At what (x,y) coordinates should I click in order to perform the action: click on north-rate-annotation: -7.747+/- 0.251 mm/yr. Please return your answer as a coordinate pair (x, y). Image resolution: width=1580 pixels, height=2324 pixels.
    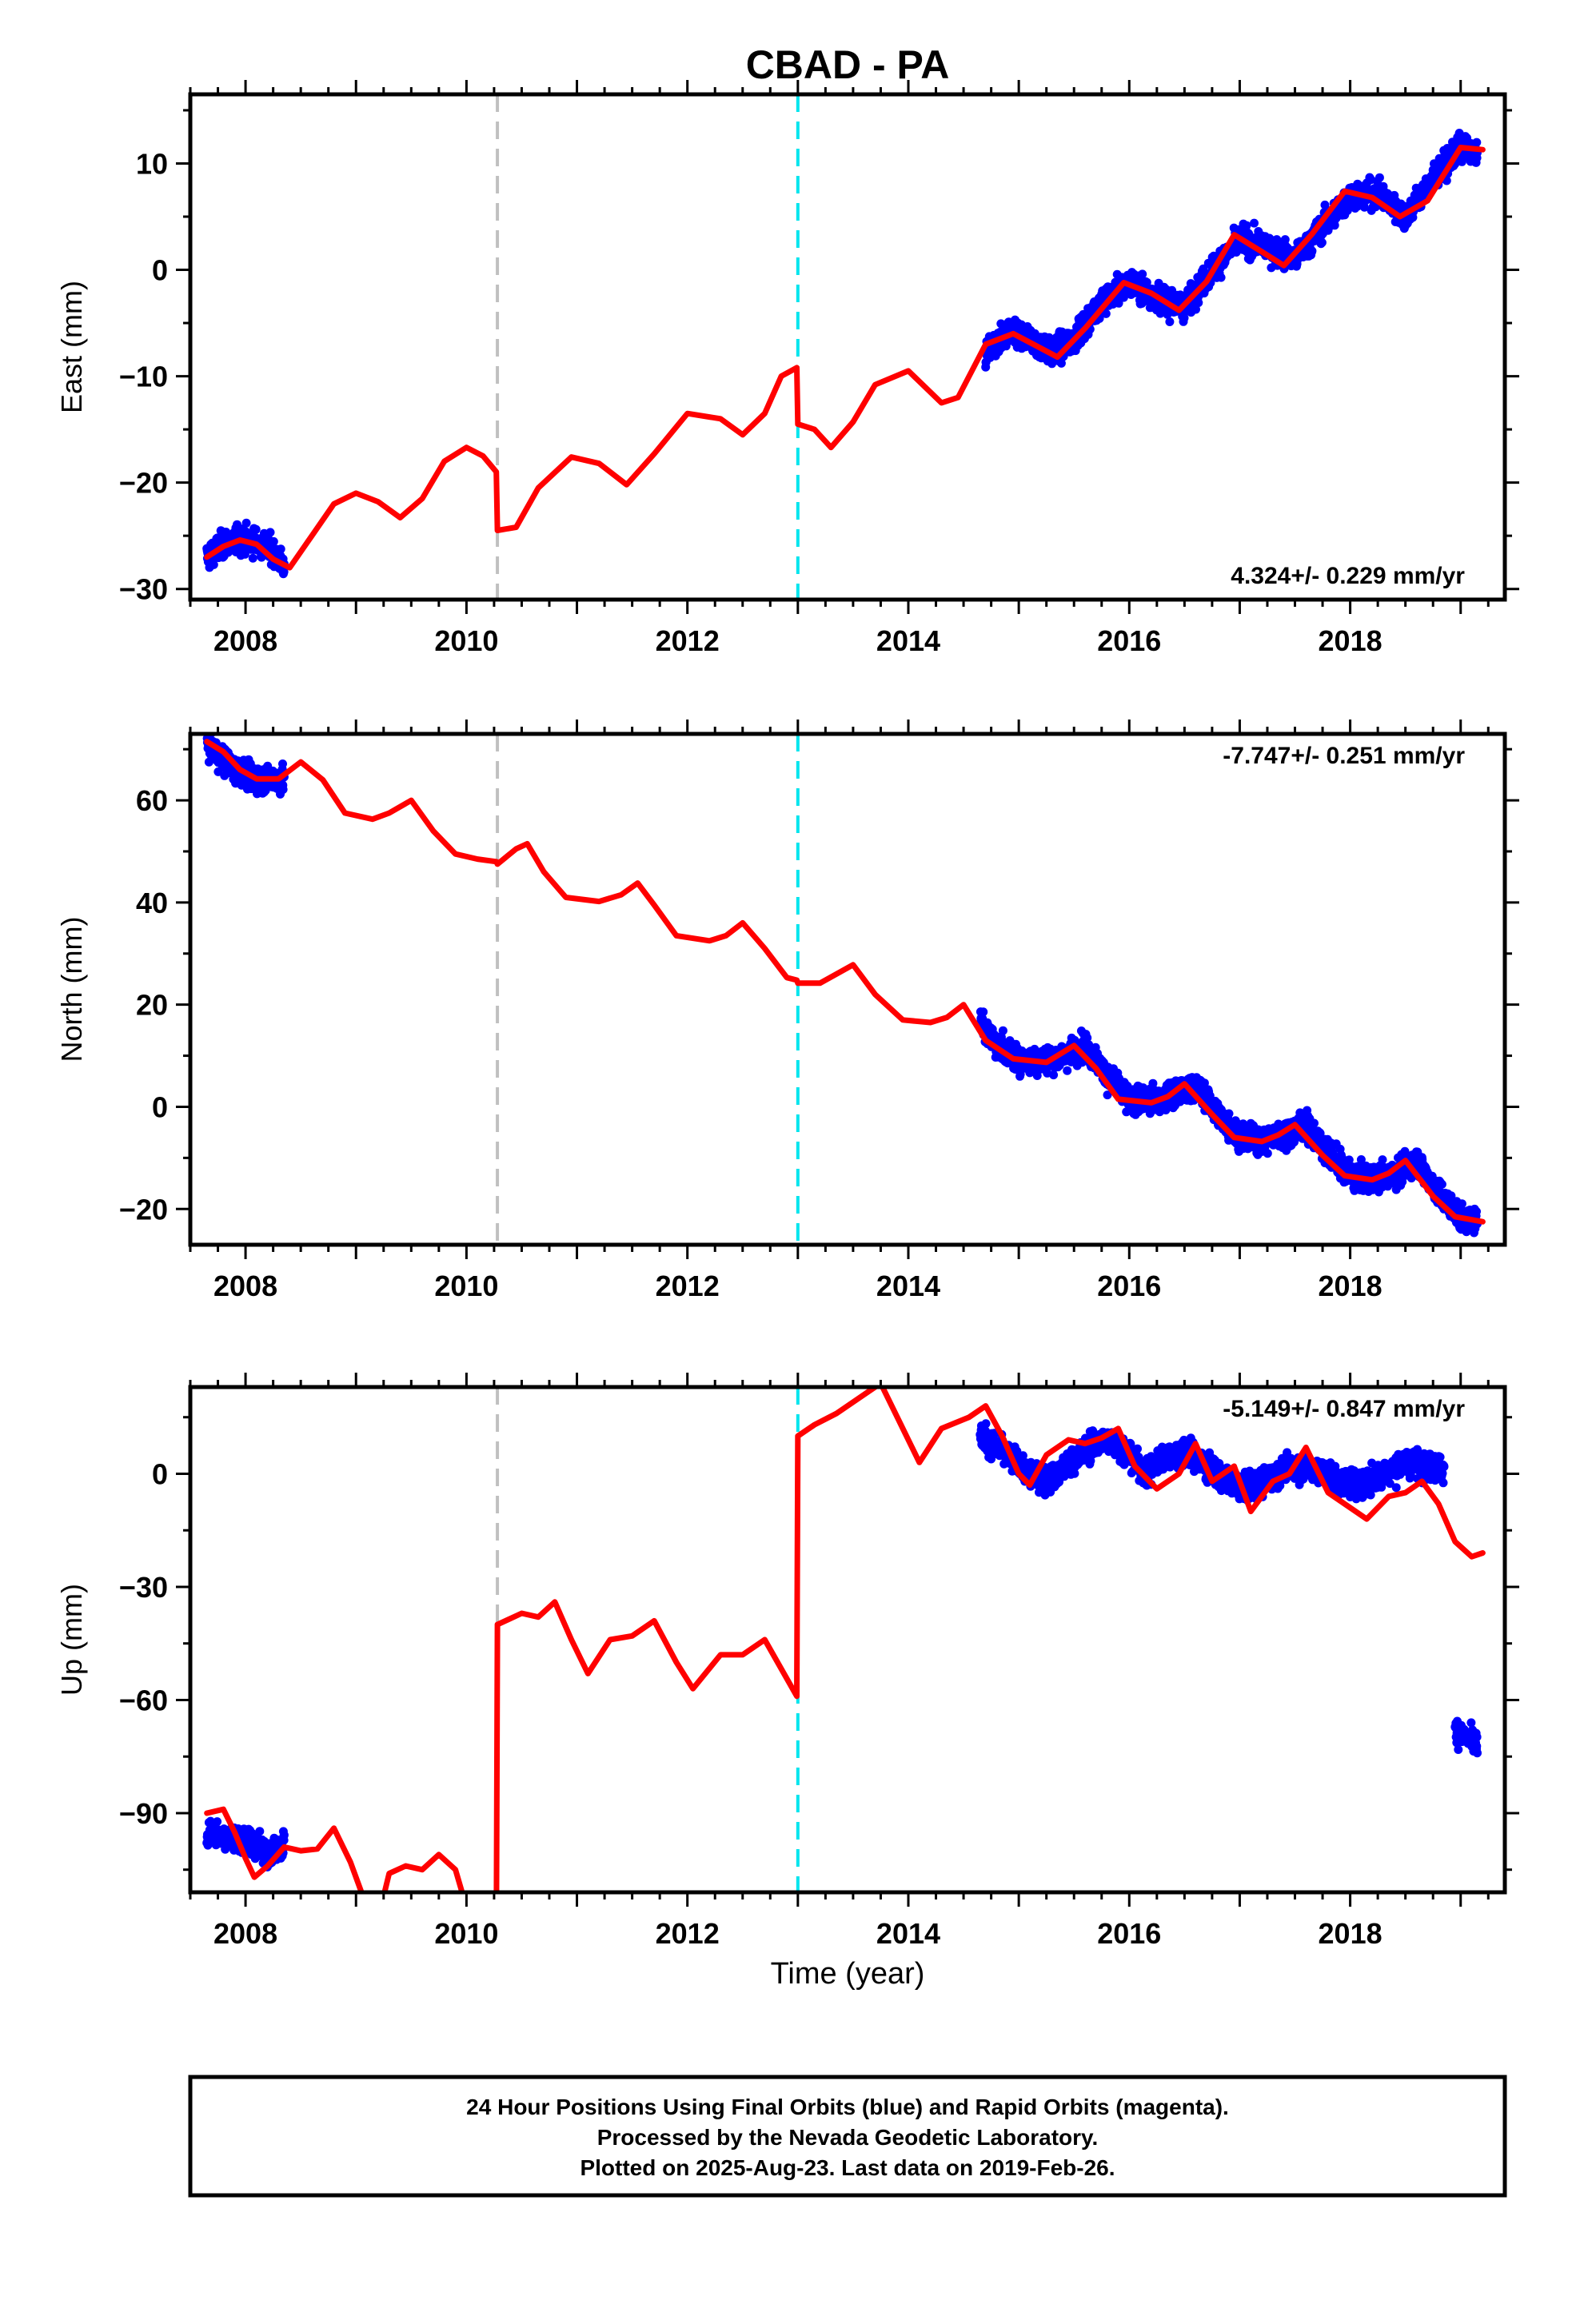
    Looking at the image, I should click on (1344, 756).